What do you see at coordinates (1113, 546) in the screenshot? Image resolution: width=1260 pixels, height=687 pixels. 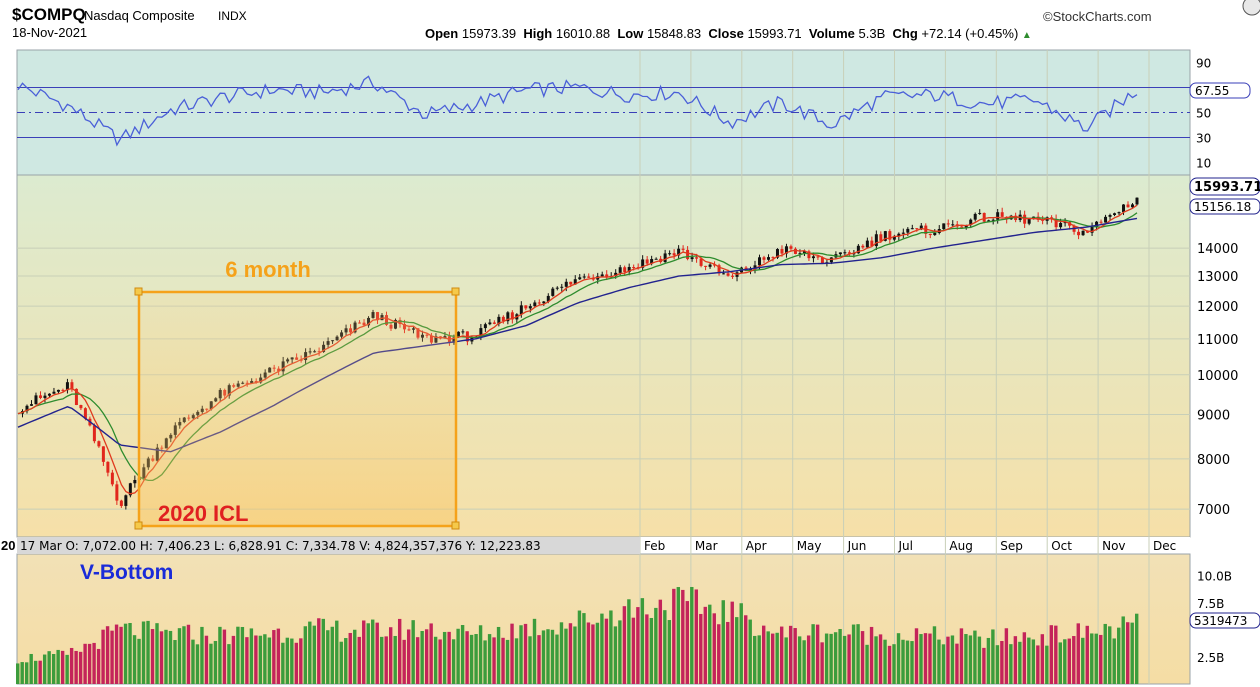 I see `month-label: Nov` at bounding box center [1113, 546].